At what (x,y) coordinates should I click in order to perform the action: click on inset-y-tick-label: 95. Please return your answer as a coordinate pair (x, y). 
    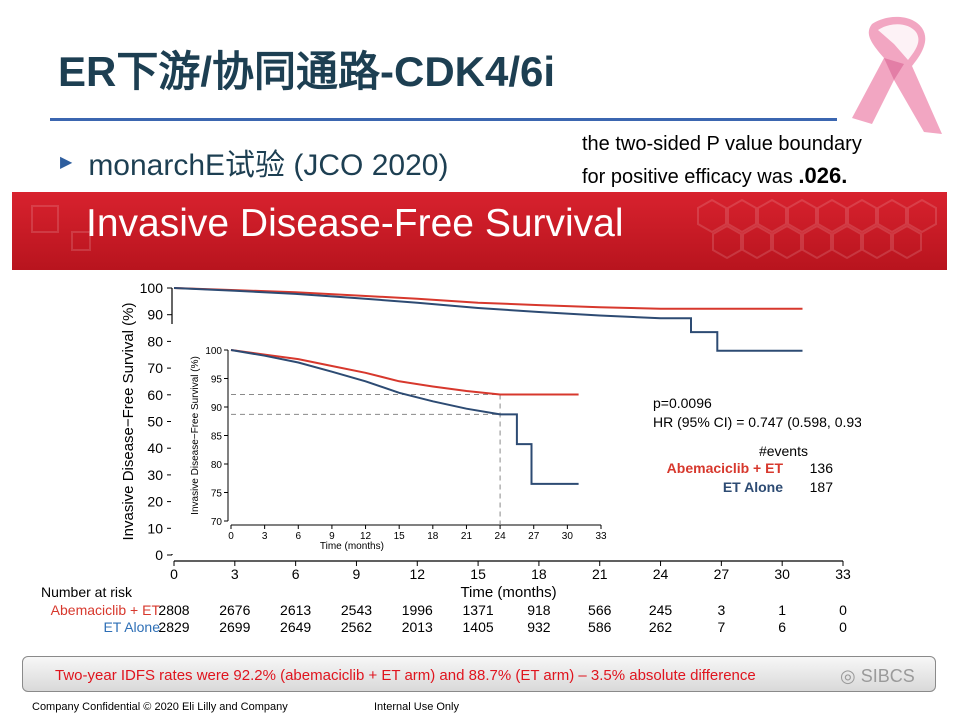
    Looking at the image, I should click on (217, 380).